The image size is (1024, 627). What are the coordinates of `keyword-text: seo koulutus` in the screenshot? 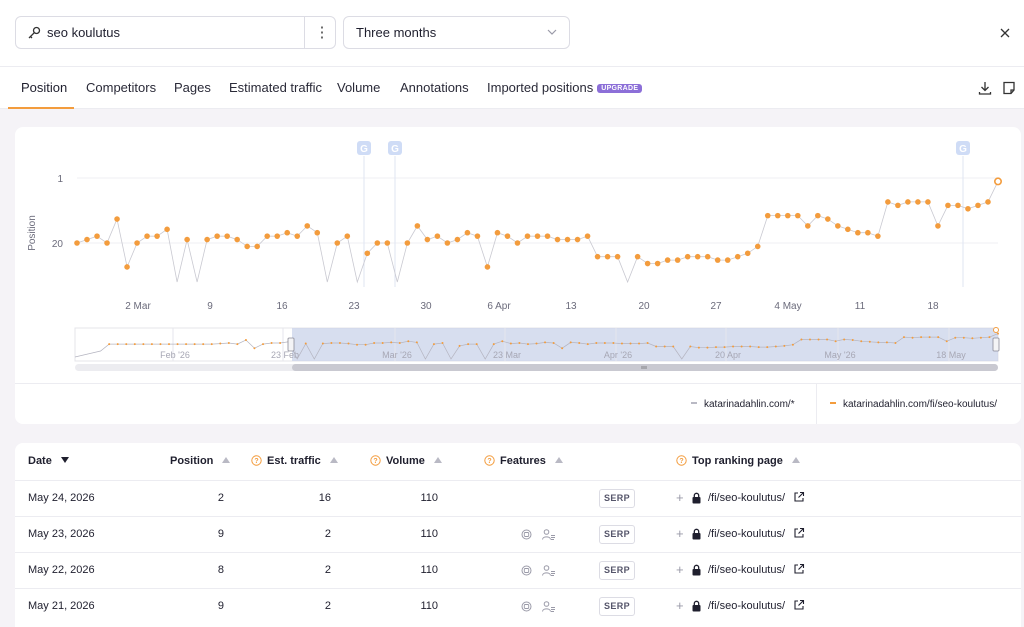 It's located at (83, 32).